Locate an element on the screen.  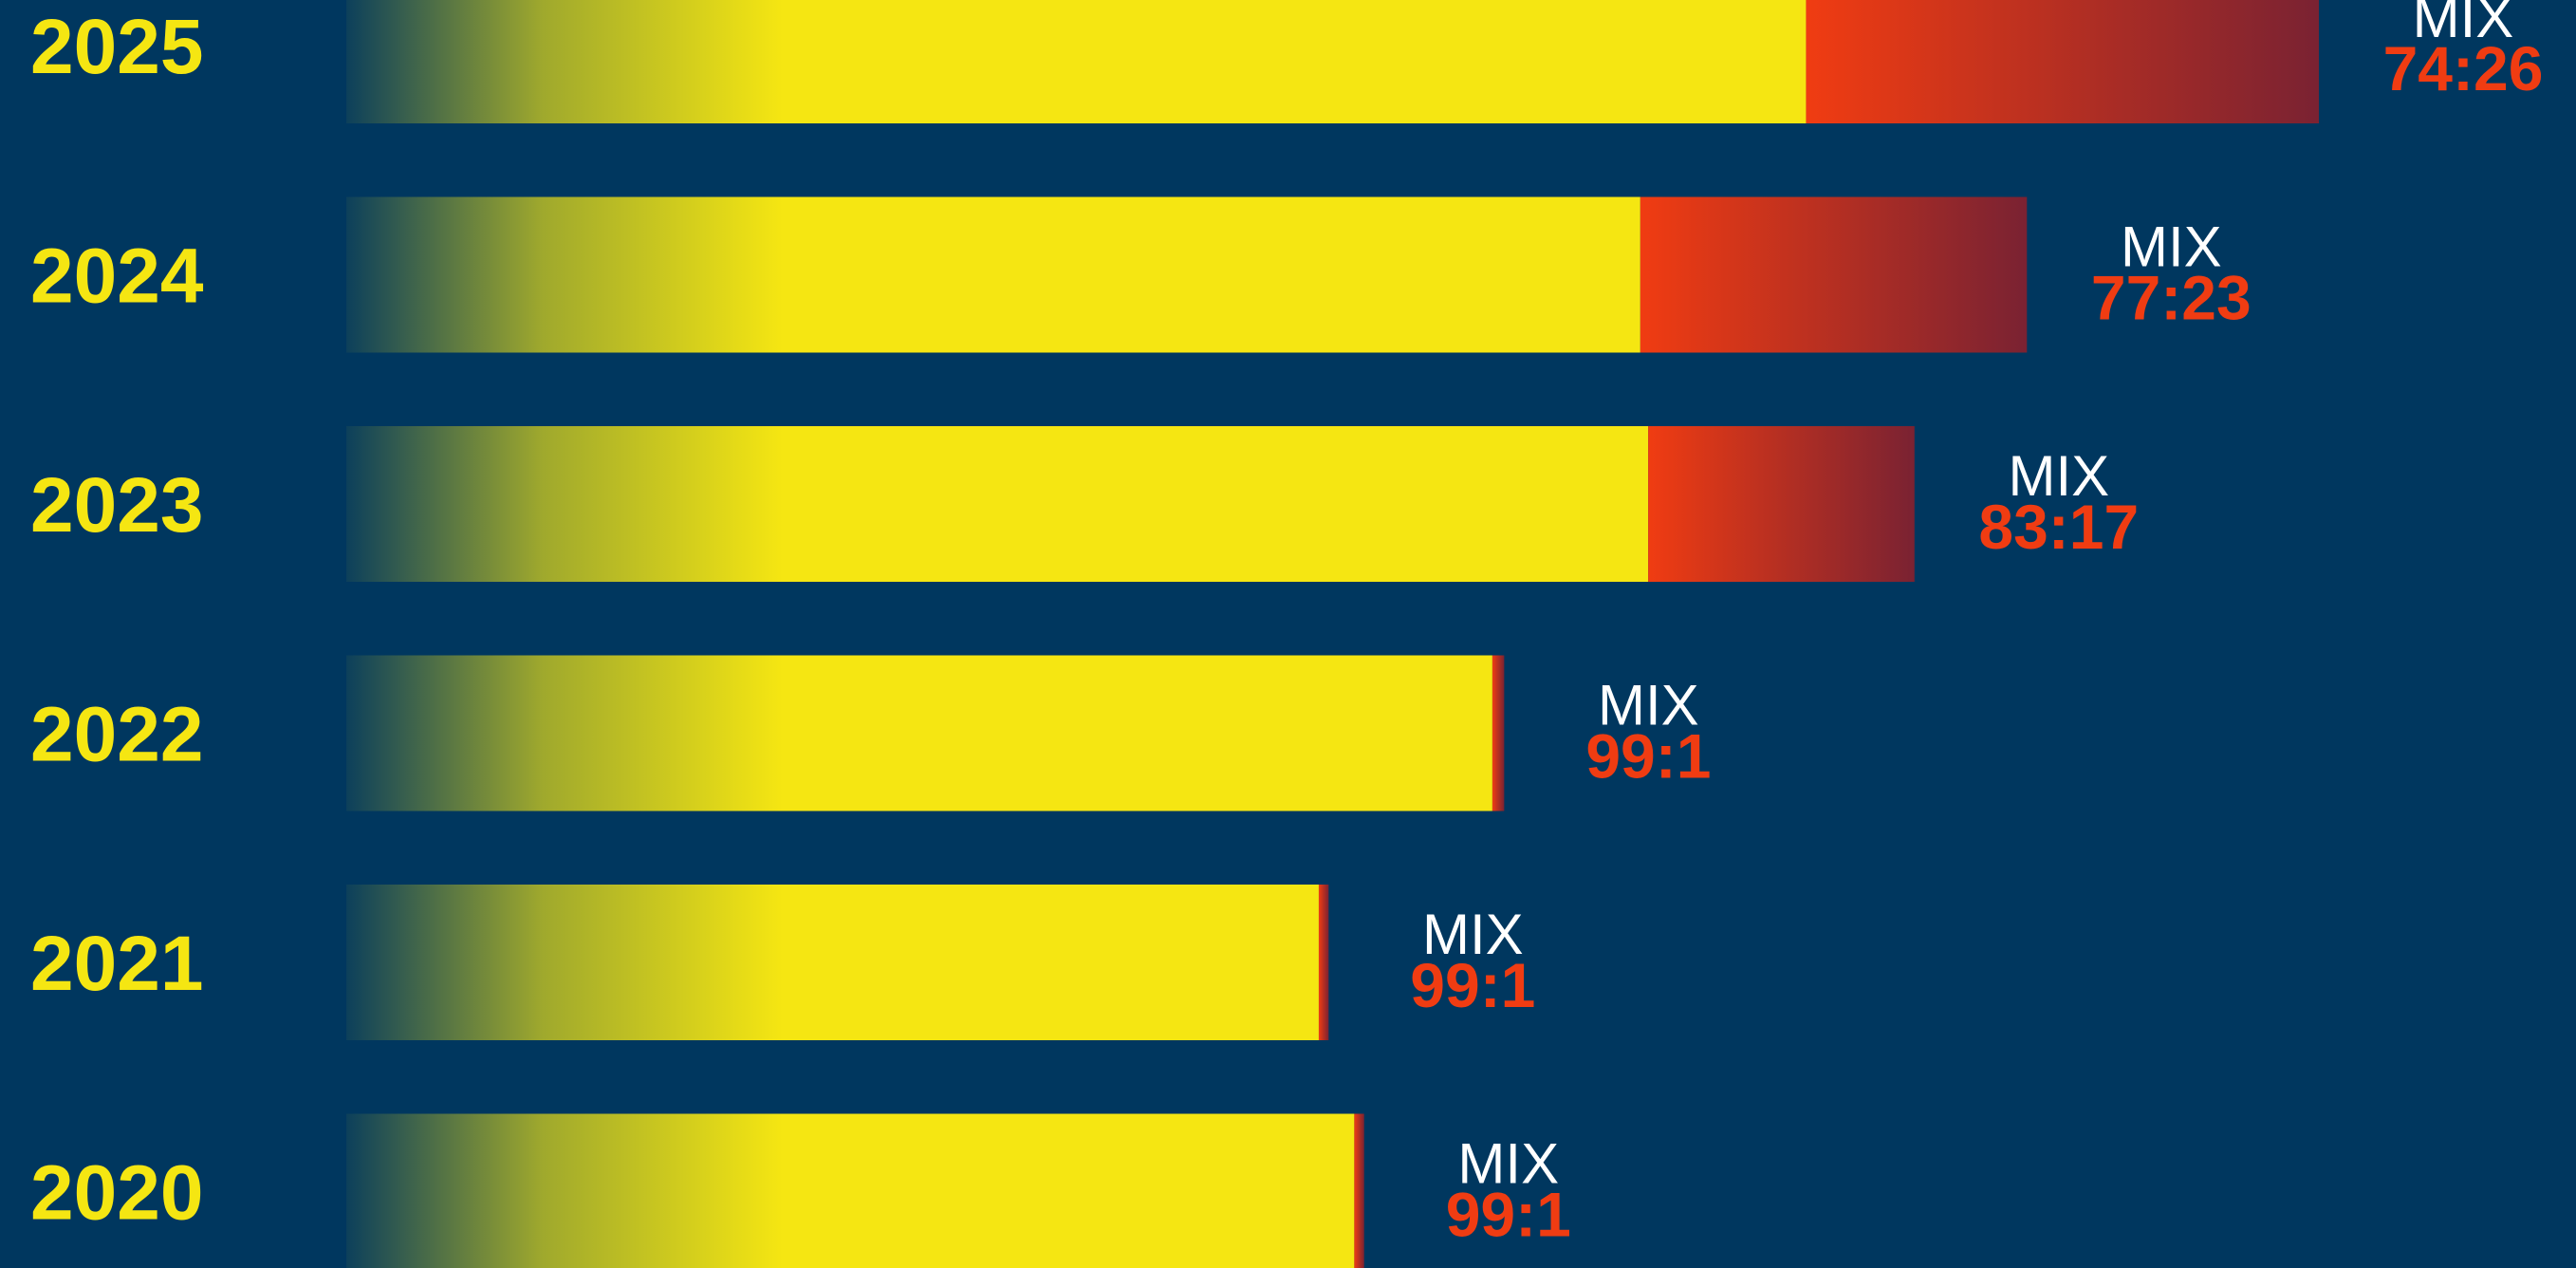
ratio-label-2024: 77:23 is located at coordinates (2171, 298).